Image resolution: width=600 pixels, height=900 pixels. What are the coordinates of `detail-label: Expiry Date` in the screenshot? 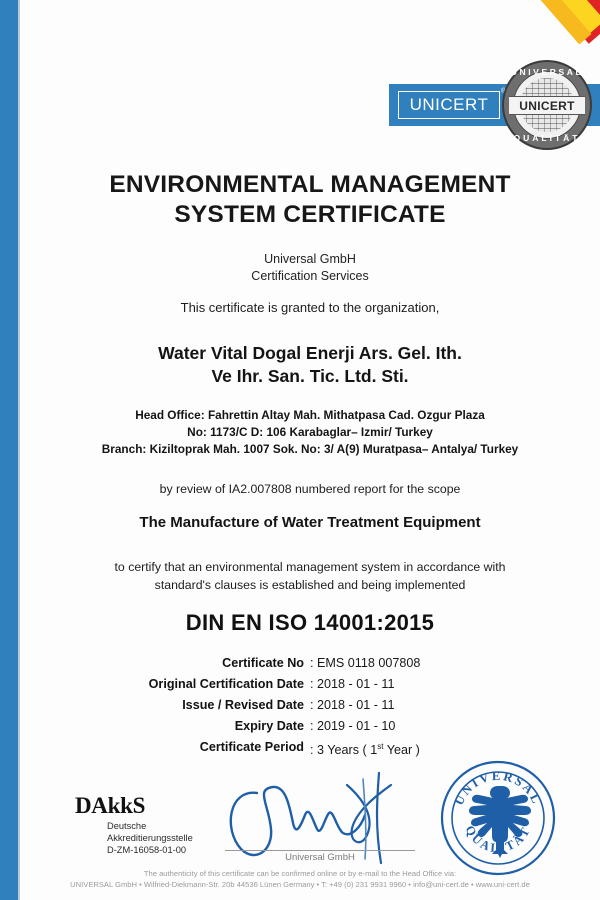 It's located at (269, 726).